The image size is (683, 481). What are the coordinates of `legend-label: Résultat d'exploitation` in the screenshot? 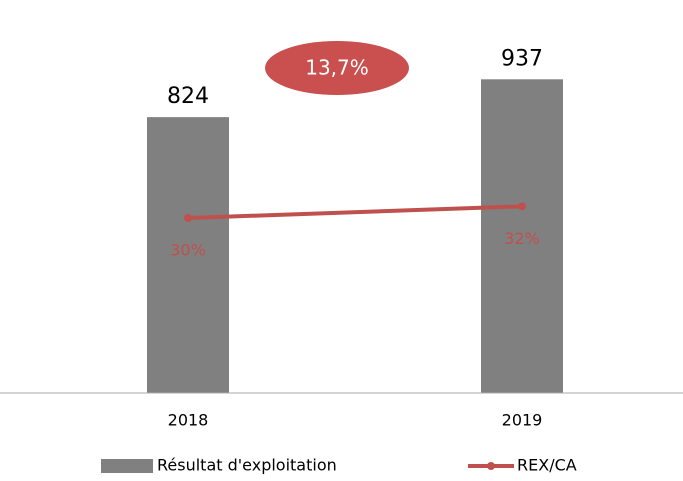 It's located at (247, 465).